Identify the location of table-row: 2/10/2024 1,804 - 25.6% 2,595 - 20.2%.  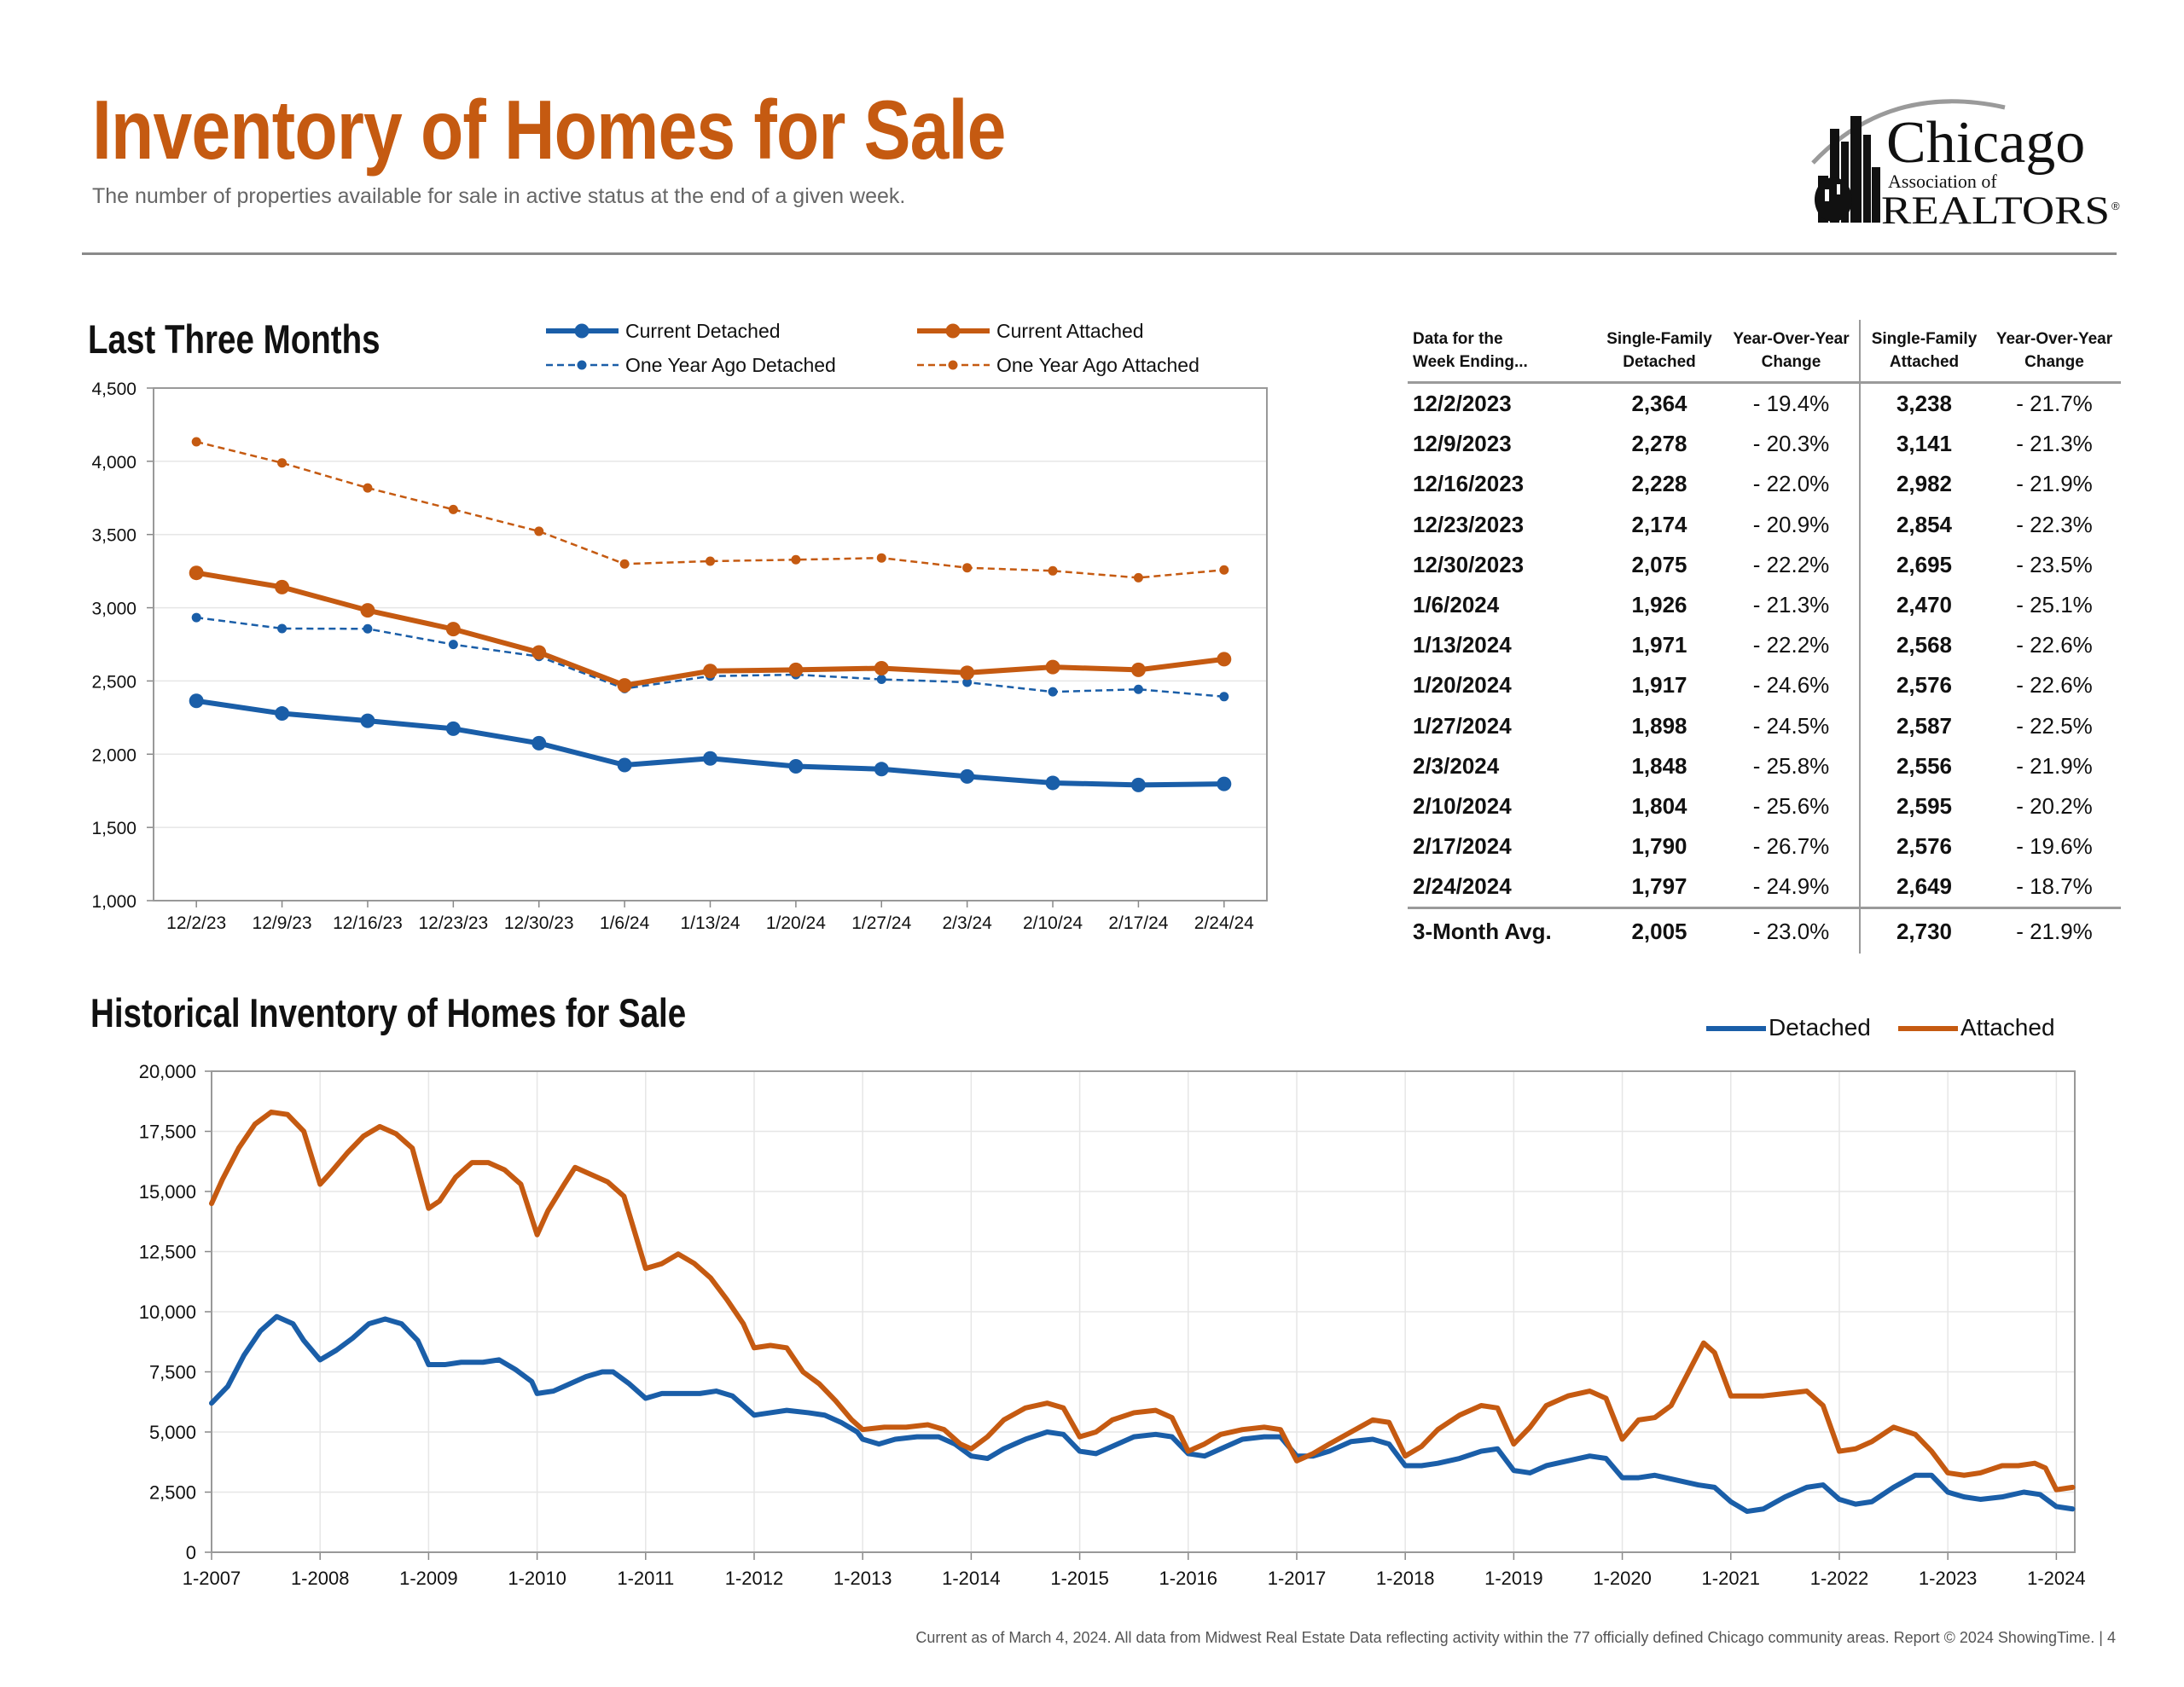
(1764, 806).